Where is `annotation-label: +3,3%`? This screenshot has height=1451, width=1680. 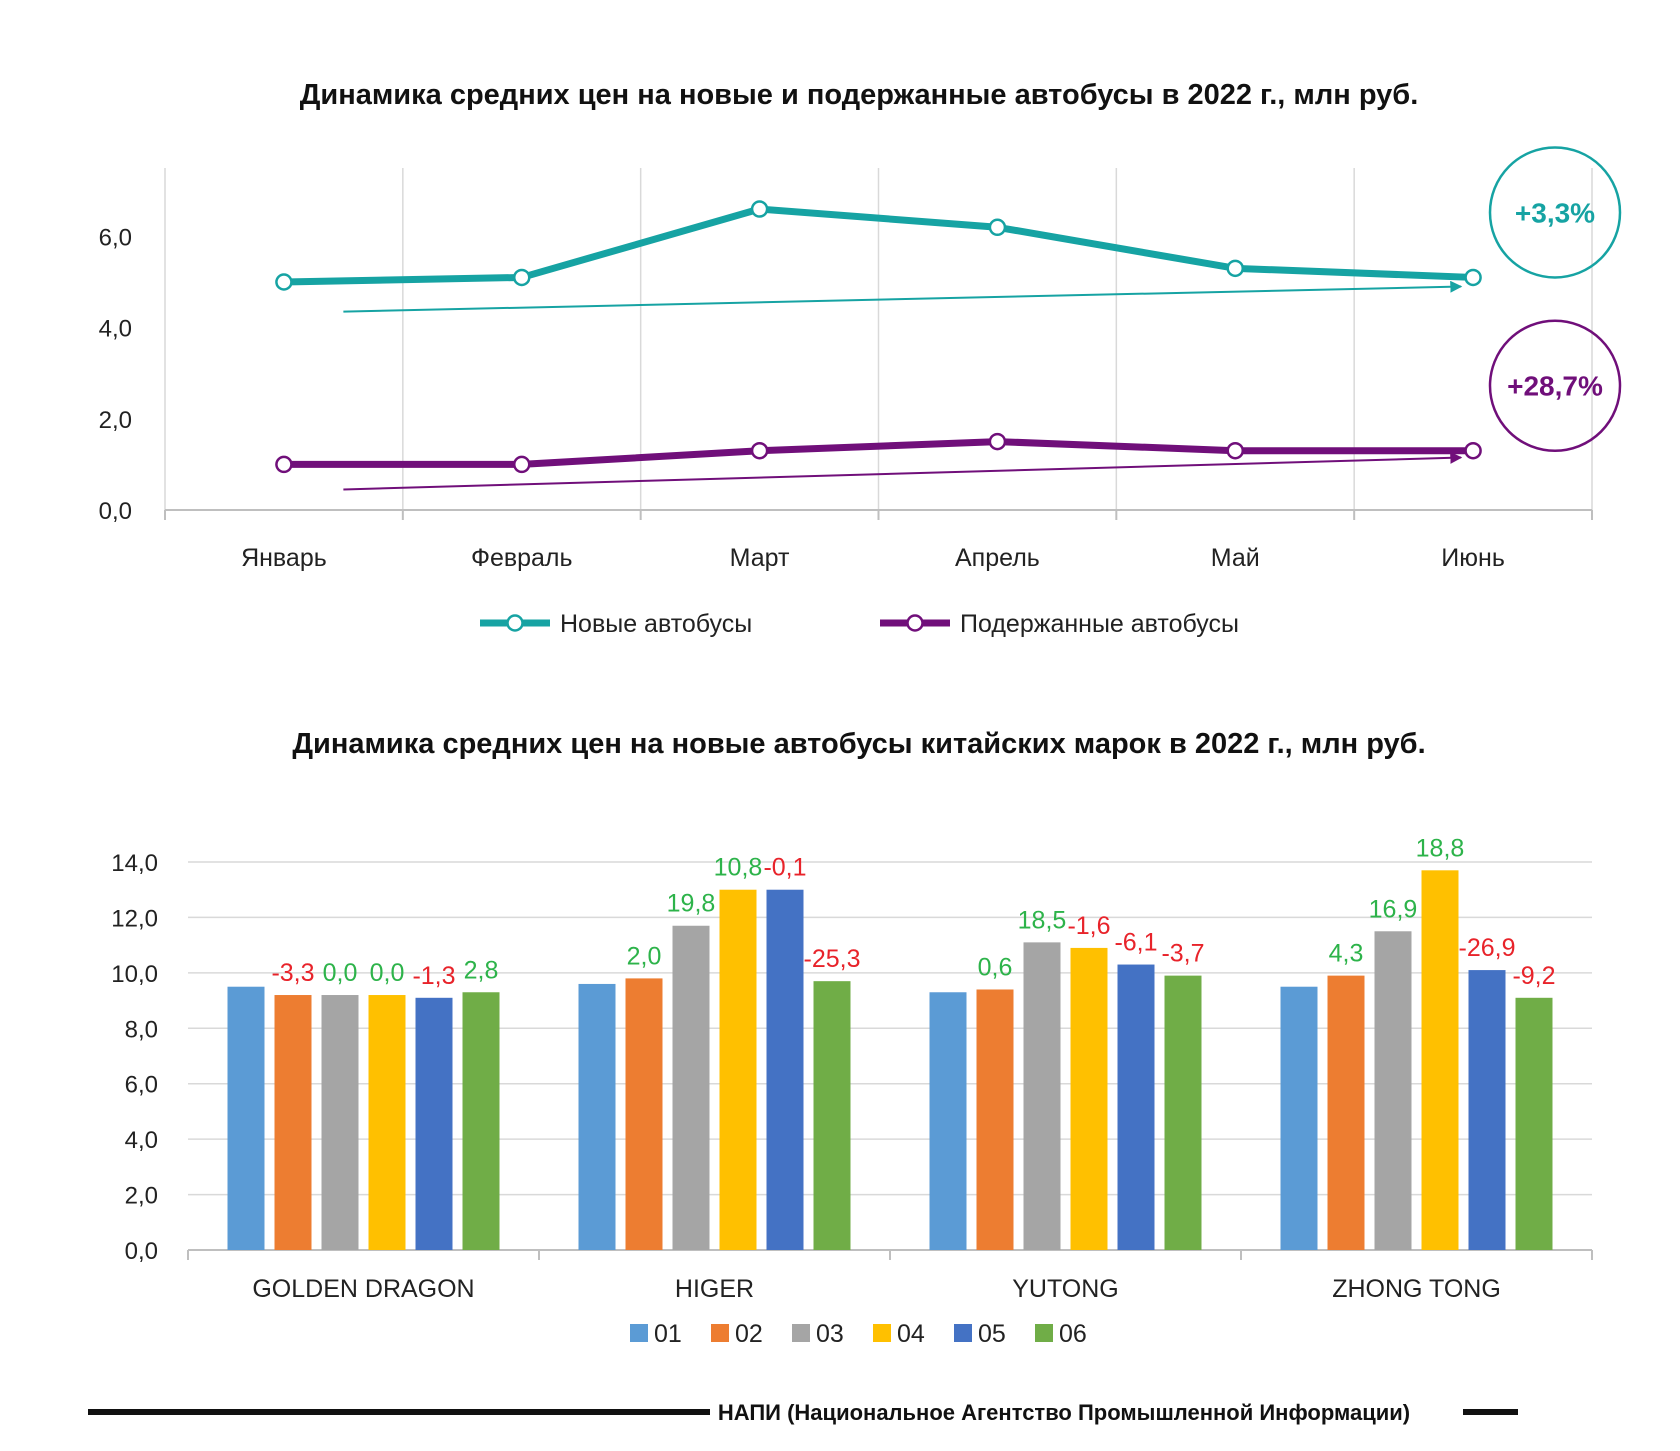 annotation-label: +3,3% is located at coordinates (1555, 212).